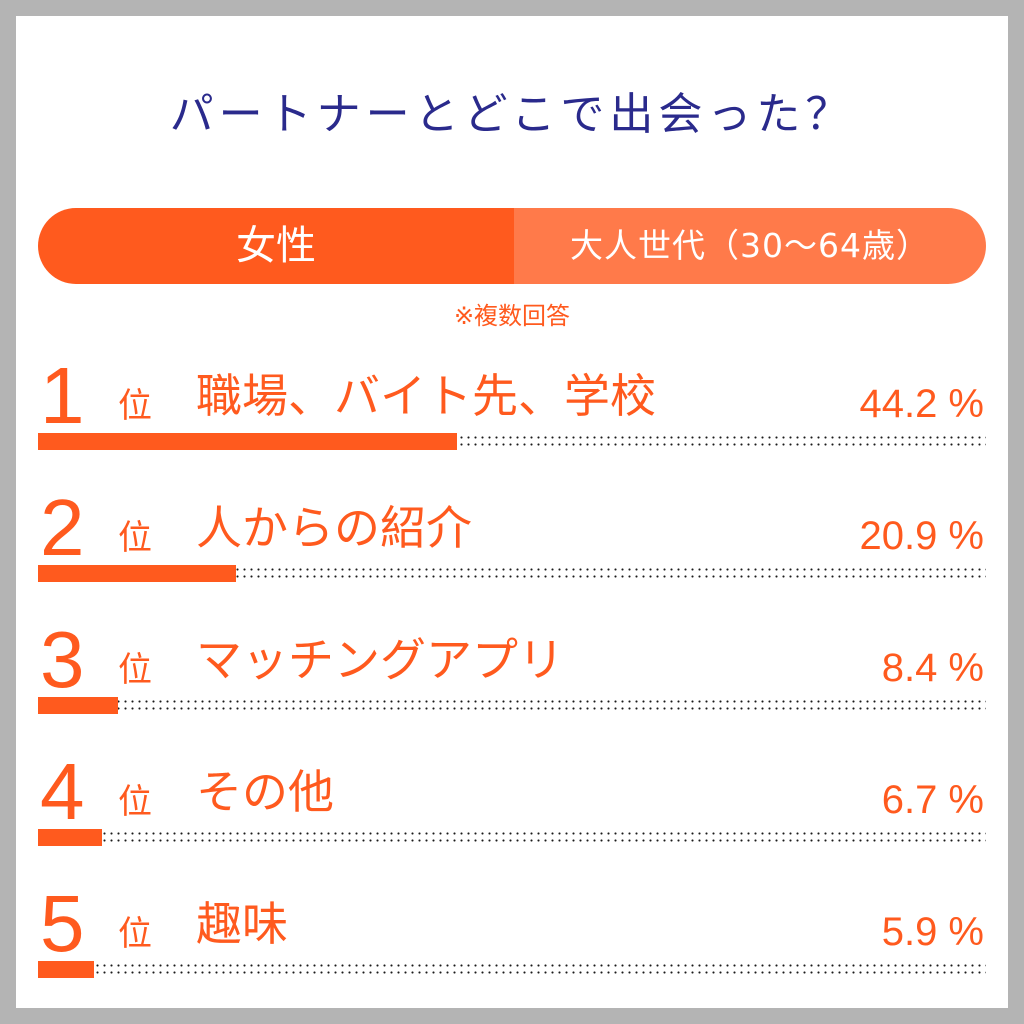 The height and width of the screenshot is (1024, 1024). I want to click on segment-age-group-label: 大人世代（30～64歳）, so click(750, 245).